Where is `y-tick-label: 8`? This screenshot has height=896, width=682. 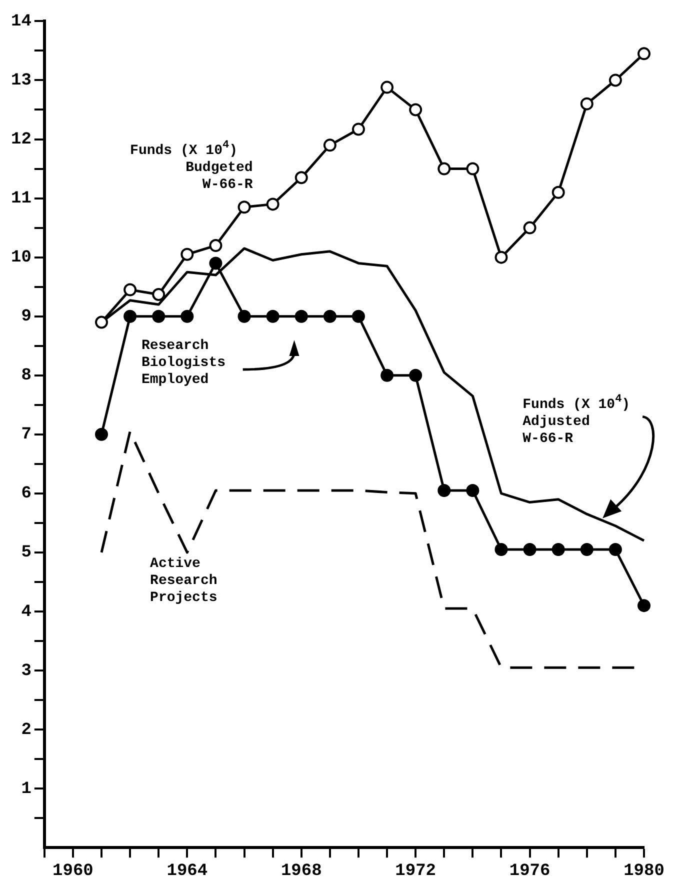 y-tick-label: 8 is located at coordinates (26, 376).